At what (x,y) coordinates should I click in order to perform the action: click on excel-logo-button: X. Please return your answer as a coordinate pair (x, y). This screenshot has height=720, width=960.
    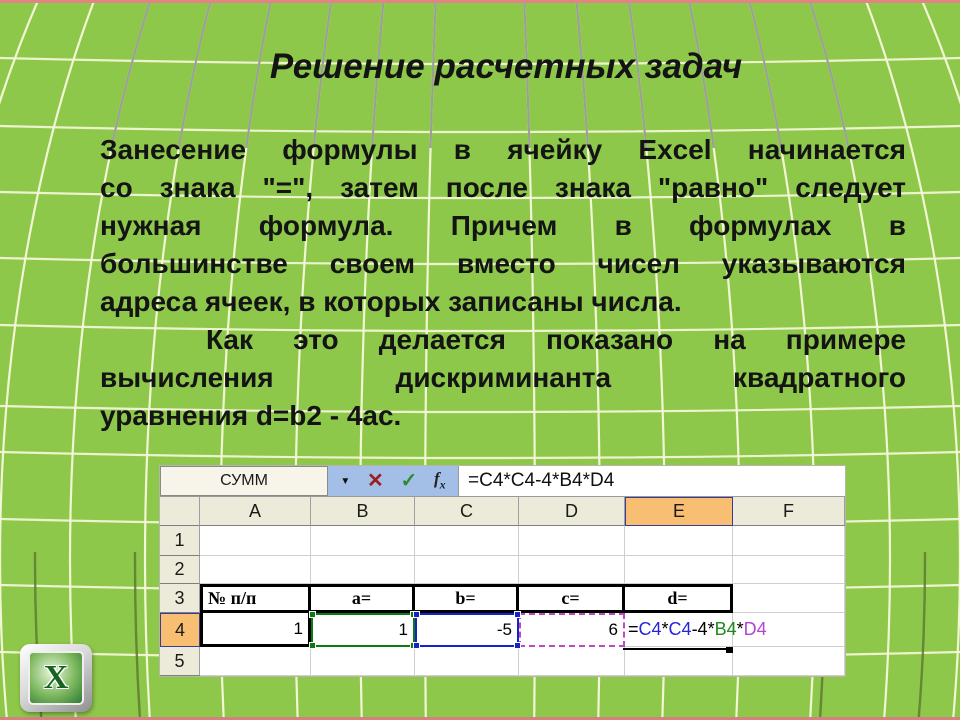
    Looking at the image, I should click on (56, 678).